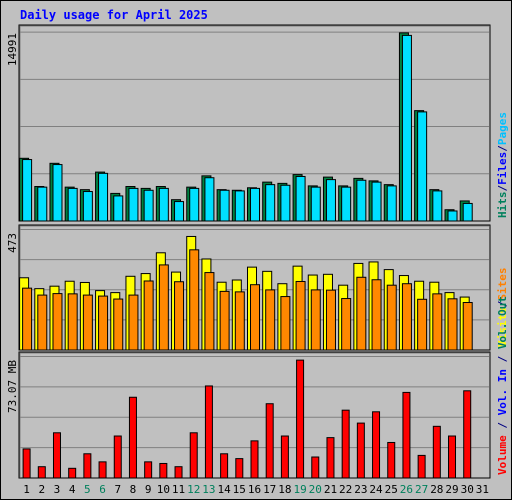 Image resolution: width=512 pixels, height=500 pixels. Describe the element at coordinates (117, 489) in the screenshot. I see `x-tick-label: 7` at that location.